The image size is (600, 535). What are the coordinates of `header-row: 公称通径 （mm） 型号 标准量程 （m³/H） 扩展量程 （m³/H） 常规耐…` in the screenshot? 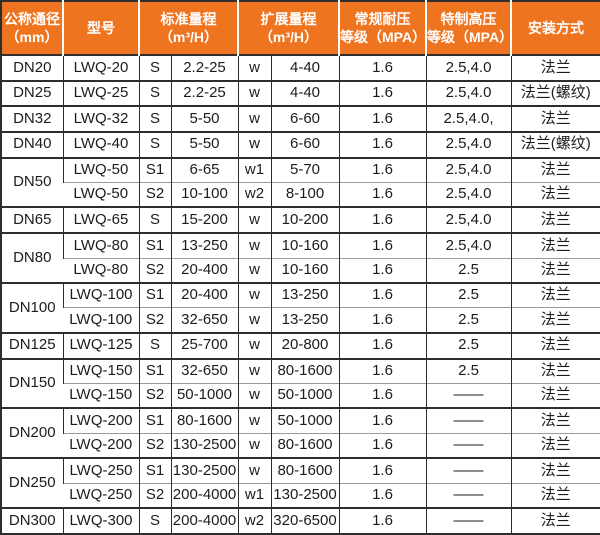 It's located at (300, 28).